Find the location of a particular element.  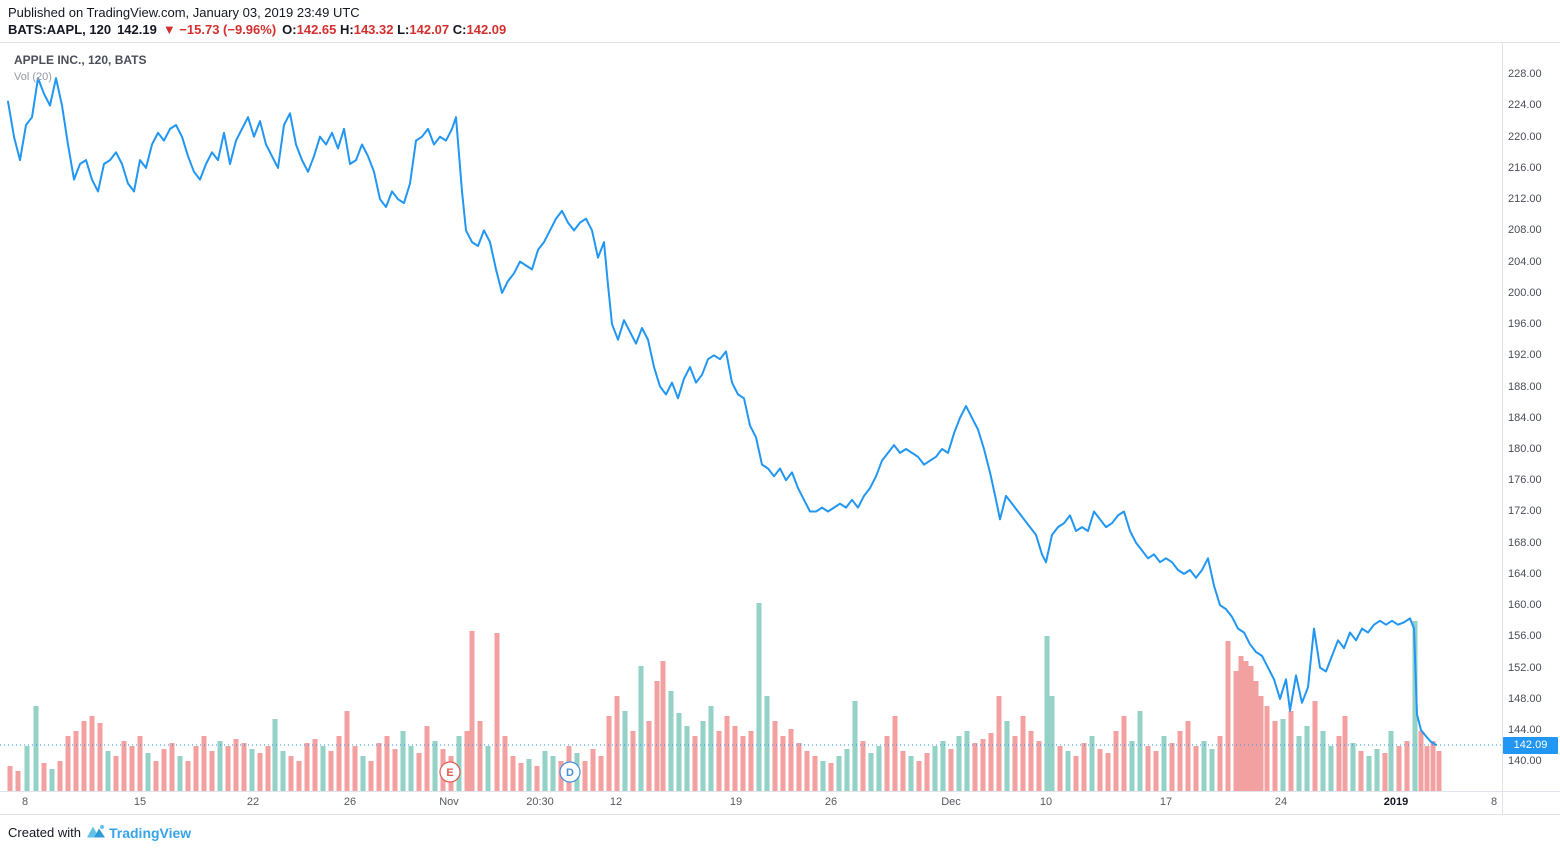

dividend-marker: D is located at coordinates (570, 772).